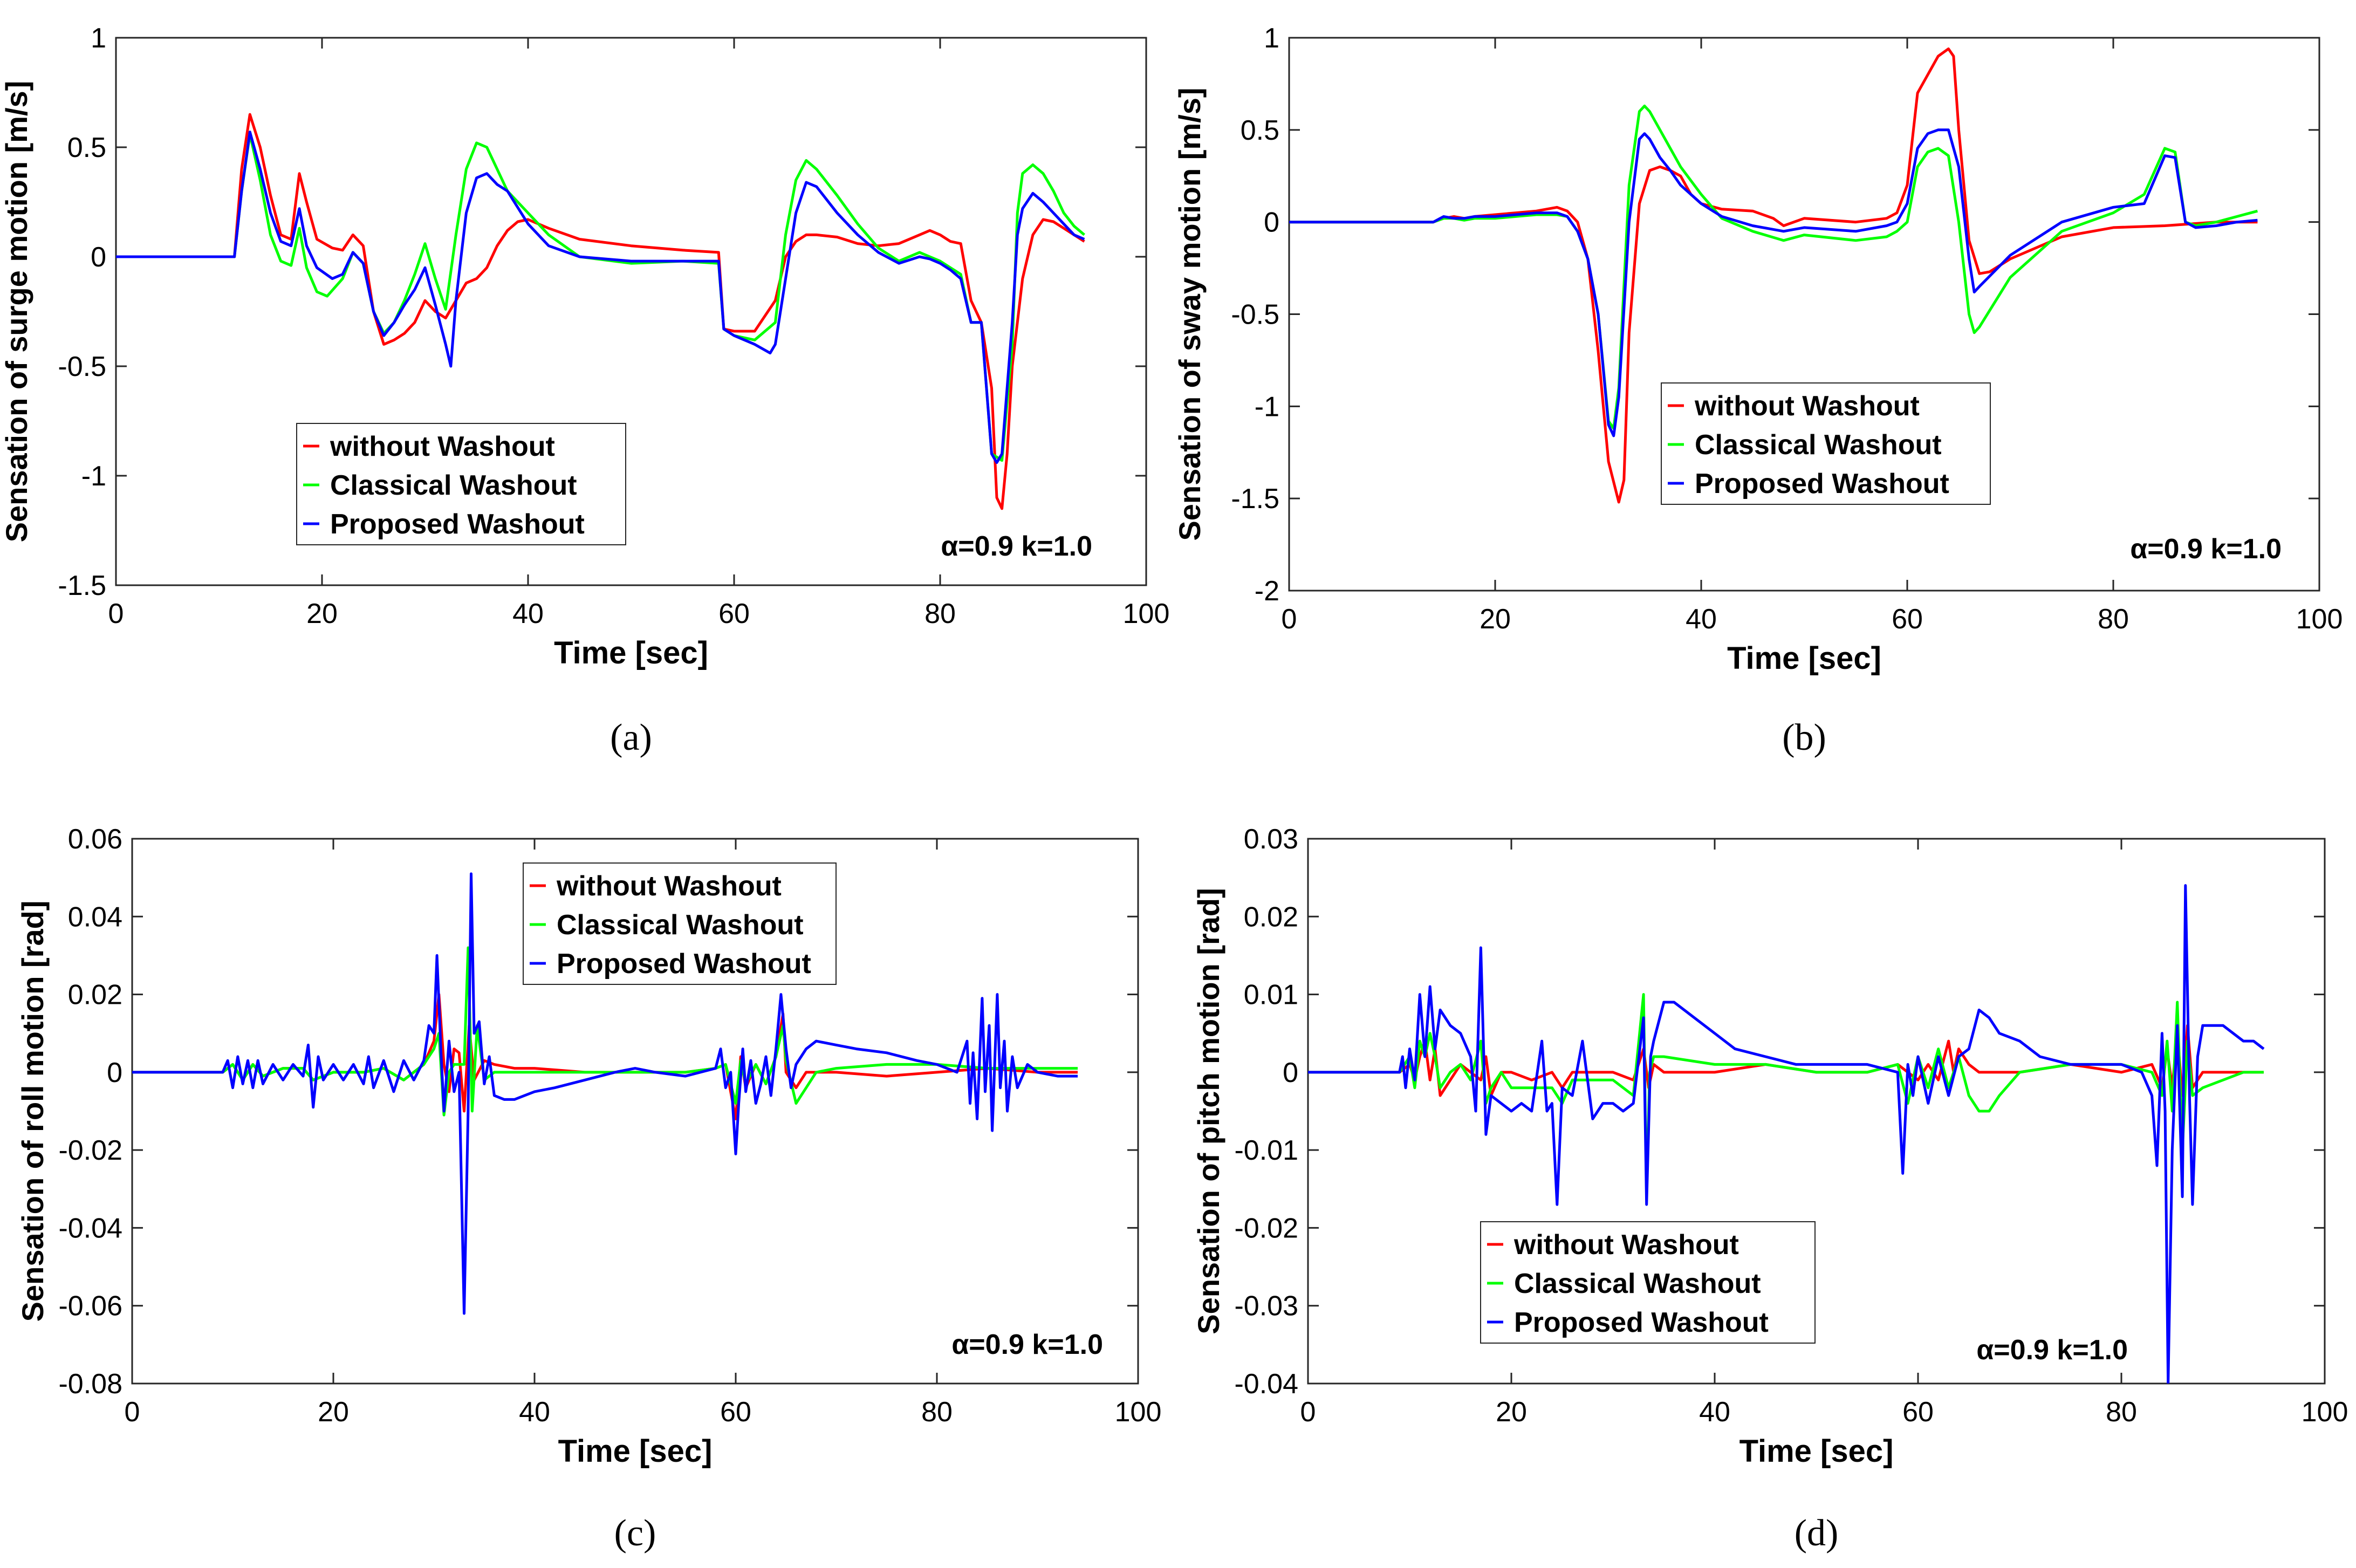  I want to click on y-tick-label: 0.06, so click(95, 839).